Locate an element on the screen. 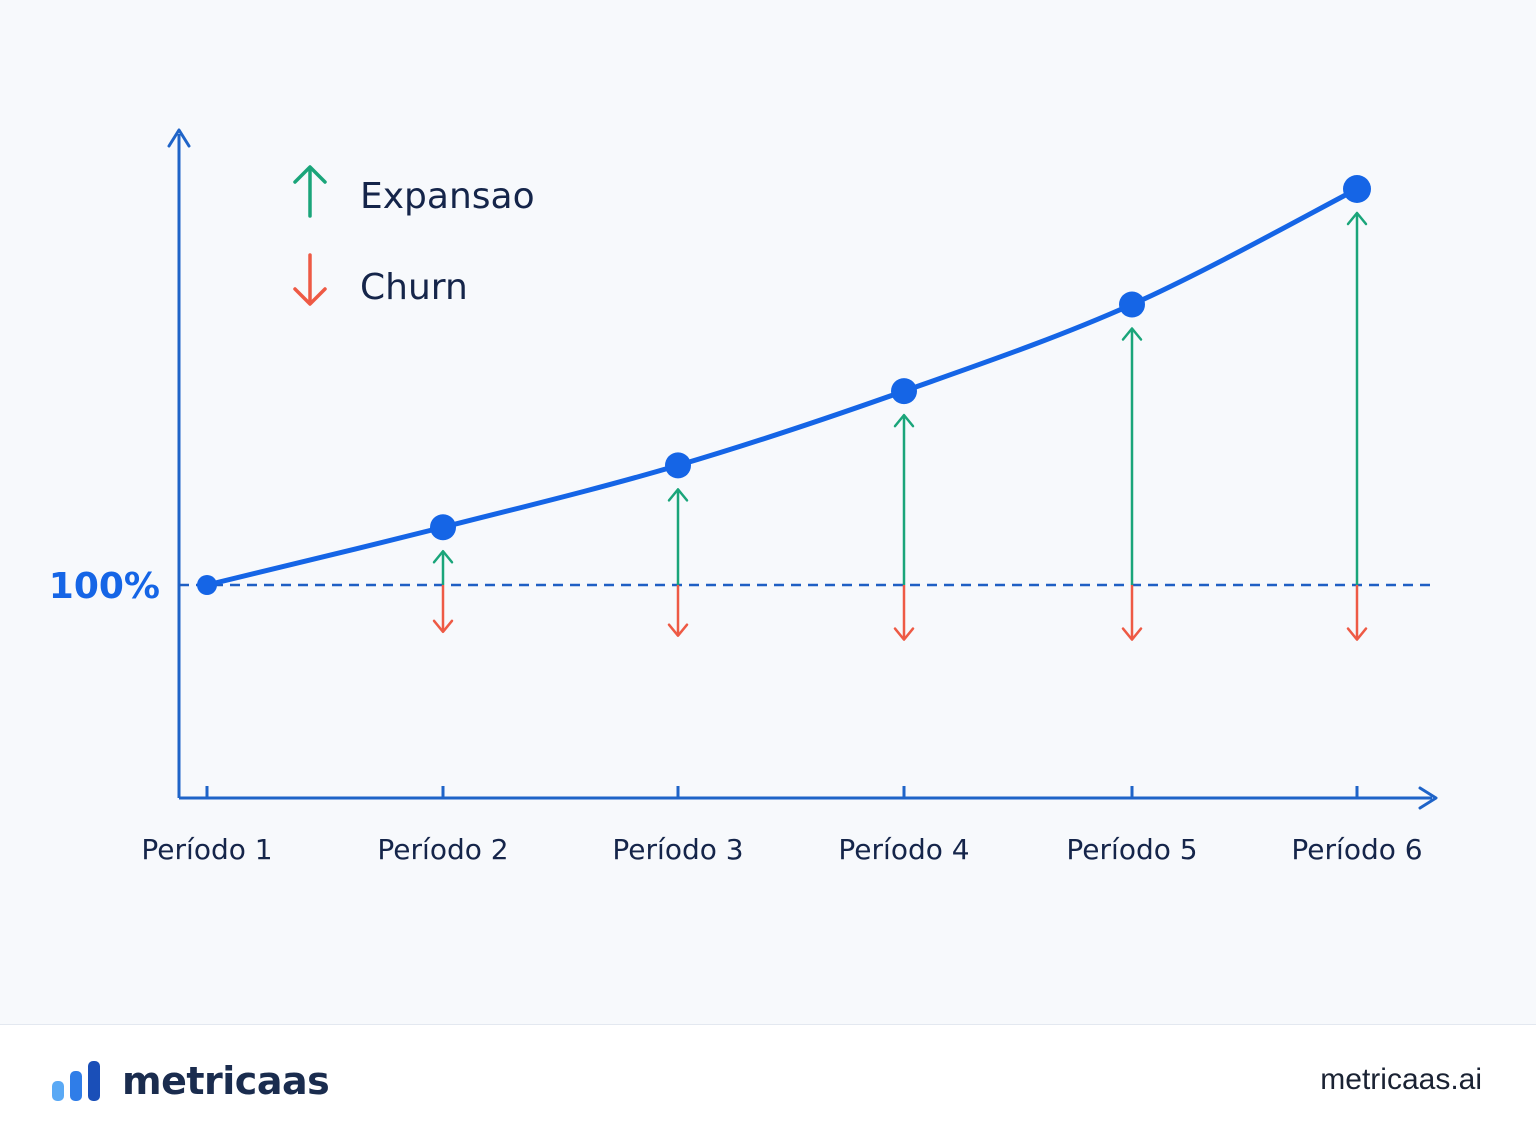 Image resolution: width=1536 pixels, height=1136 pixels. legend: Expansao Churn is located at coordinates (414, 236).